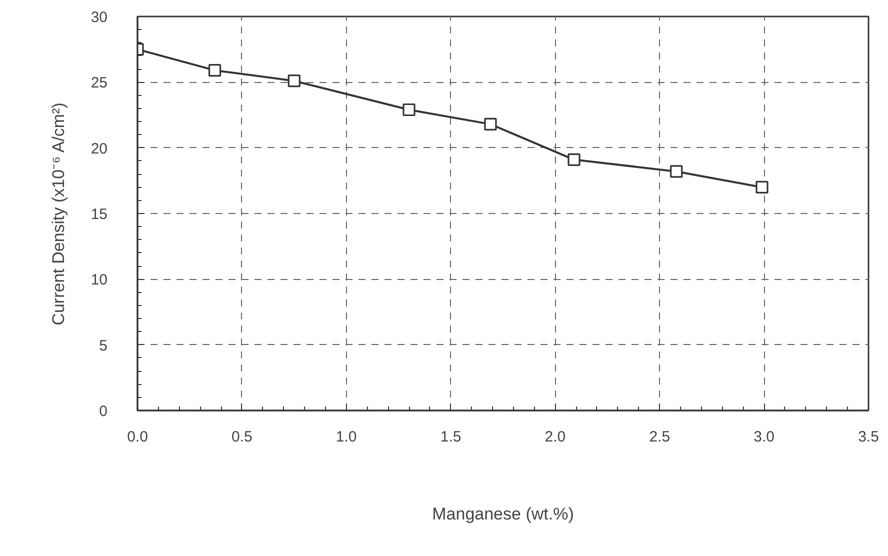 The width and height of the screenshot is (888, 556). I want to click on y-tick-label: 5, so click(103, 345).